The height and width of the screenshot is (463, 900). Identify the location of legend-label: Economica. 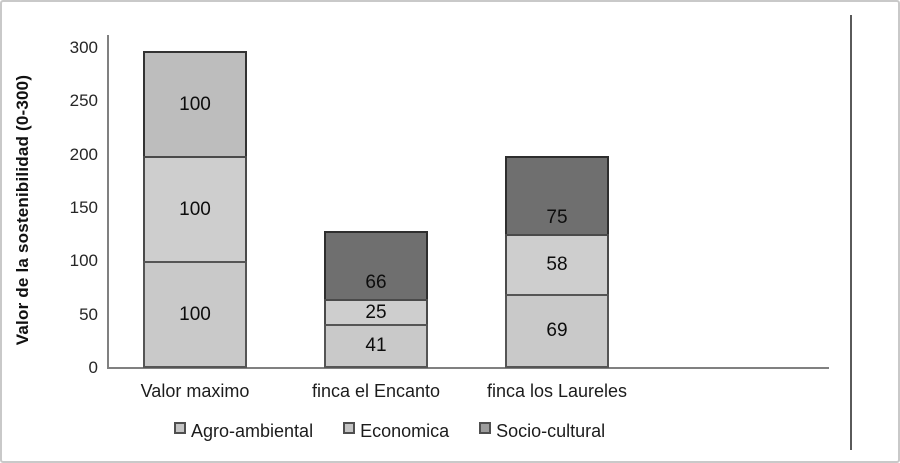
(405, 431).